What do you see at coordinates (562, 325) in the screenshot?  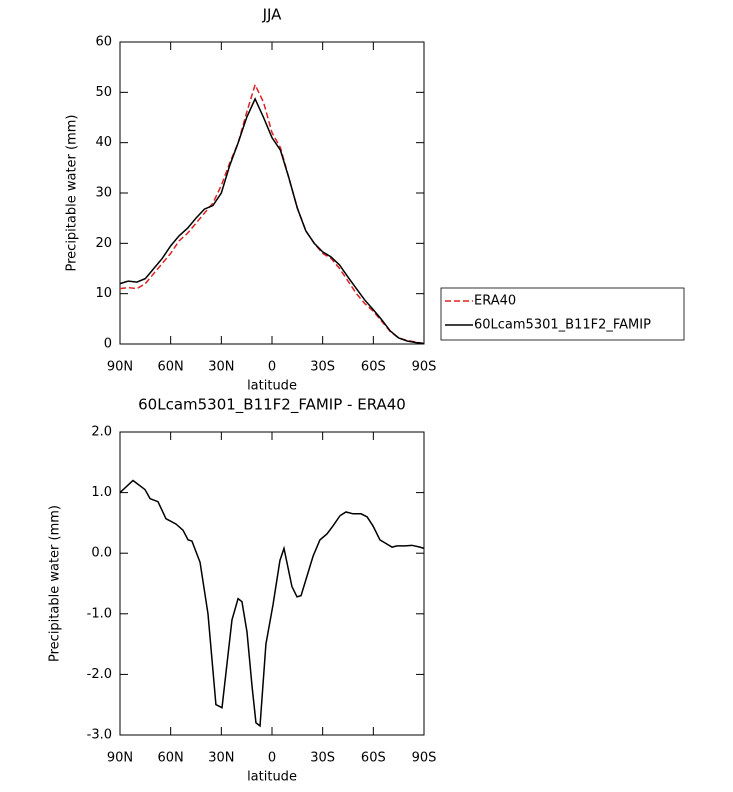 I see `legend-label: 60Lcam5301_B11F2_FAMIP` at bounding box center [562, 325].